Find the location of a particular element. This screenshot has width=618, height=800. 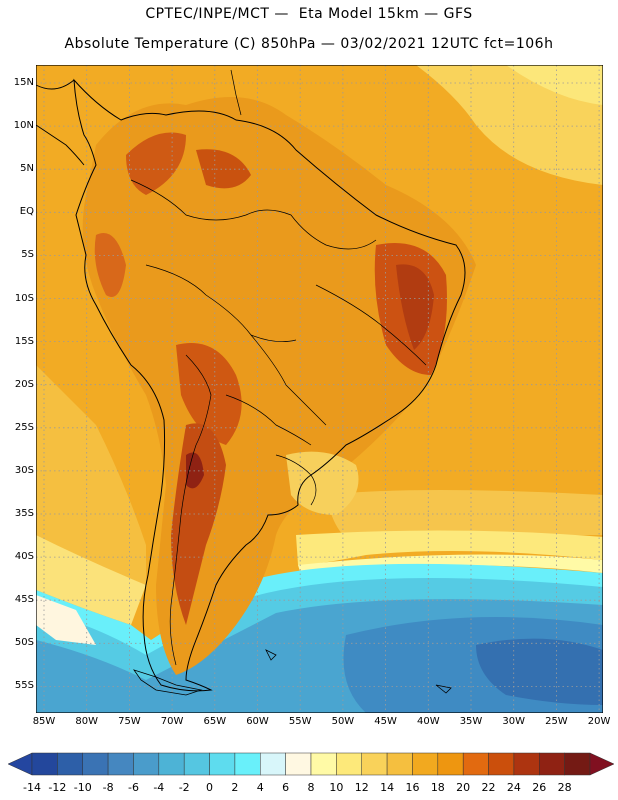

colorbar-label: -14 is located at coordinates (32, 787).